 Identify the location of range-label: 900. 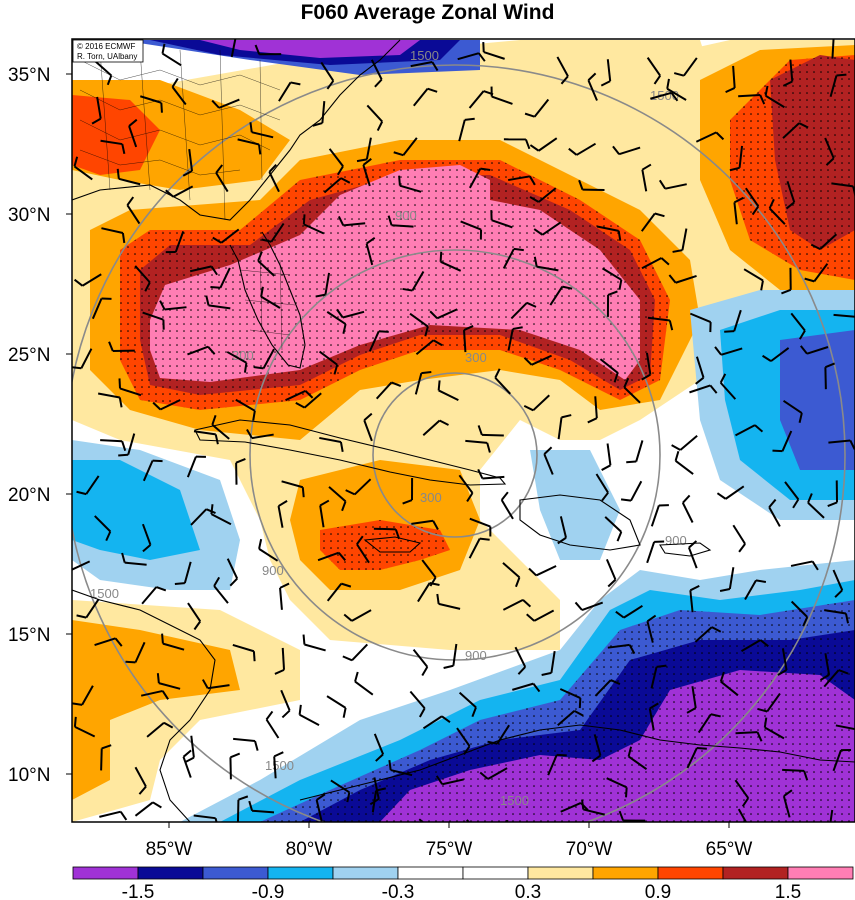
(476, 655).